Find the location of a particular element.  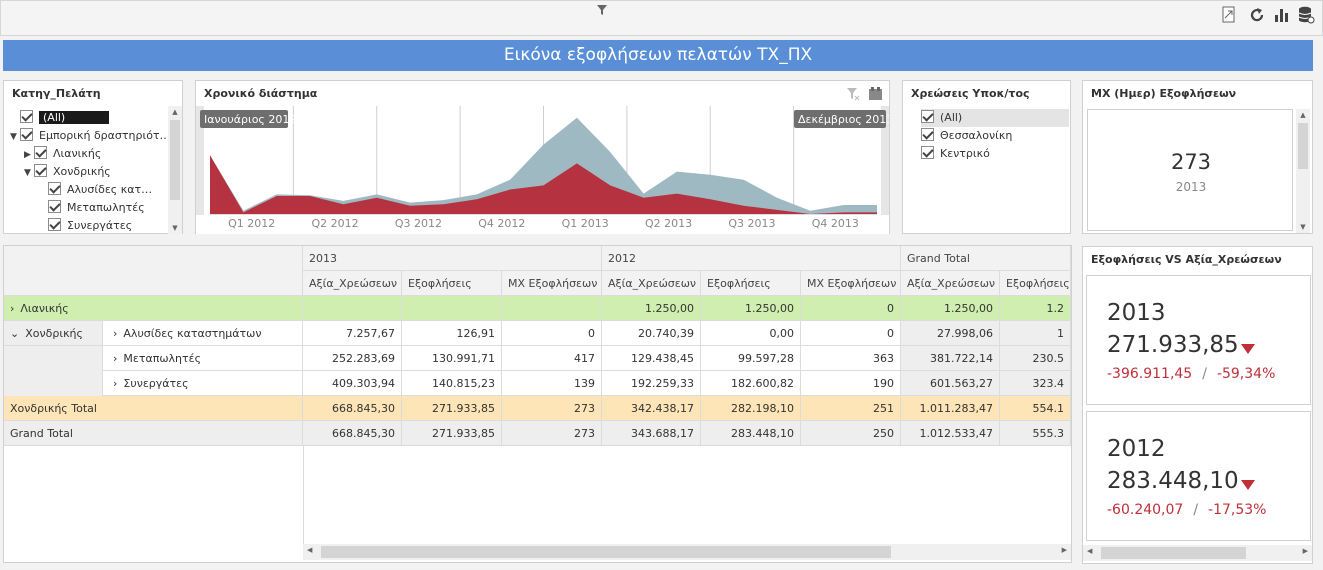

card-year: 2012 is located at coordinates (1136, 449).